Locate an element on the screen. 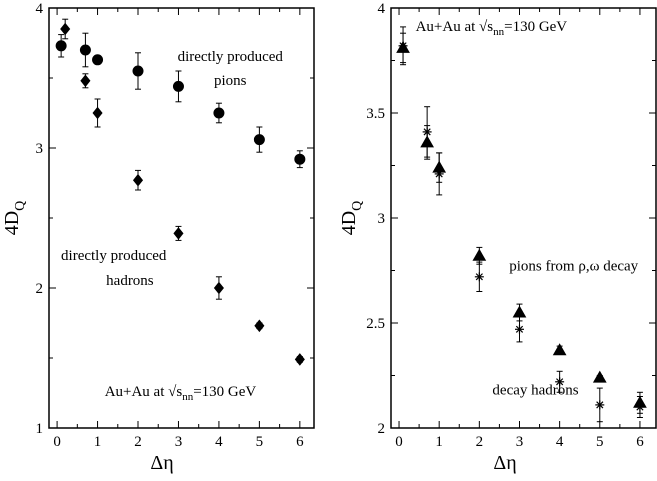  annotation: decay hadrons is located at coordinates (535, 390).